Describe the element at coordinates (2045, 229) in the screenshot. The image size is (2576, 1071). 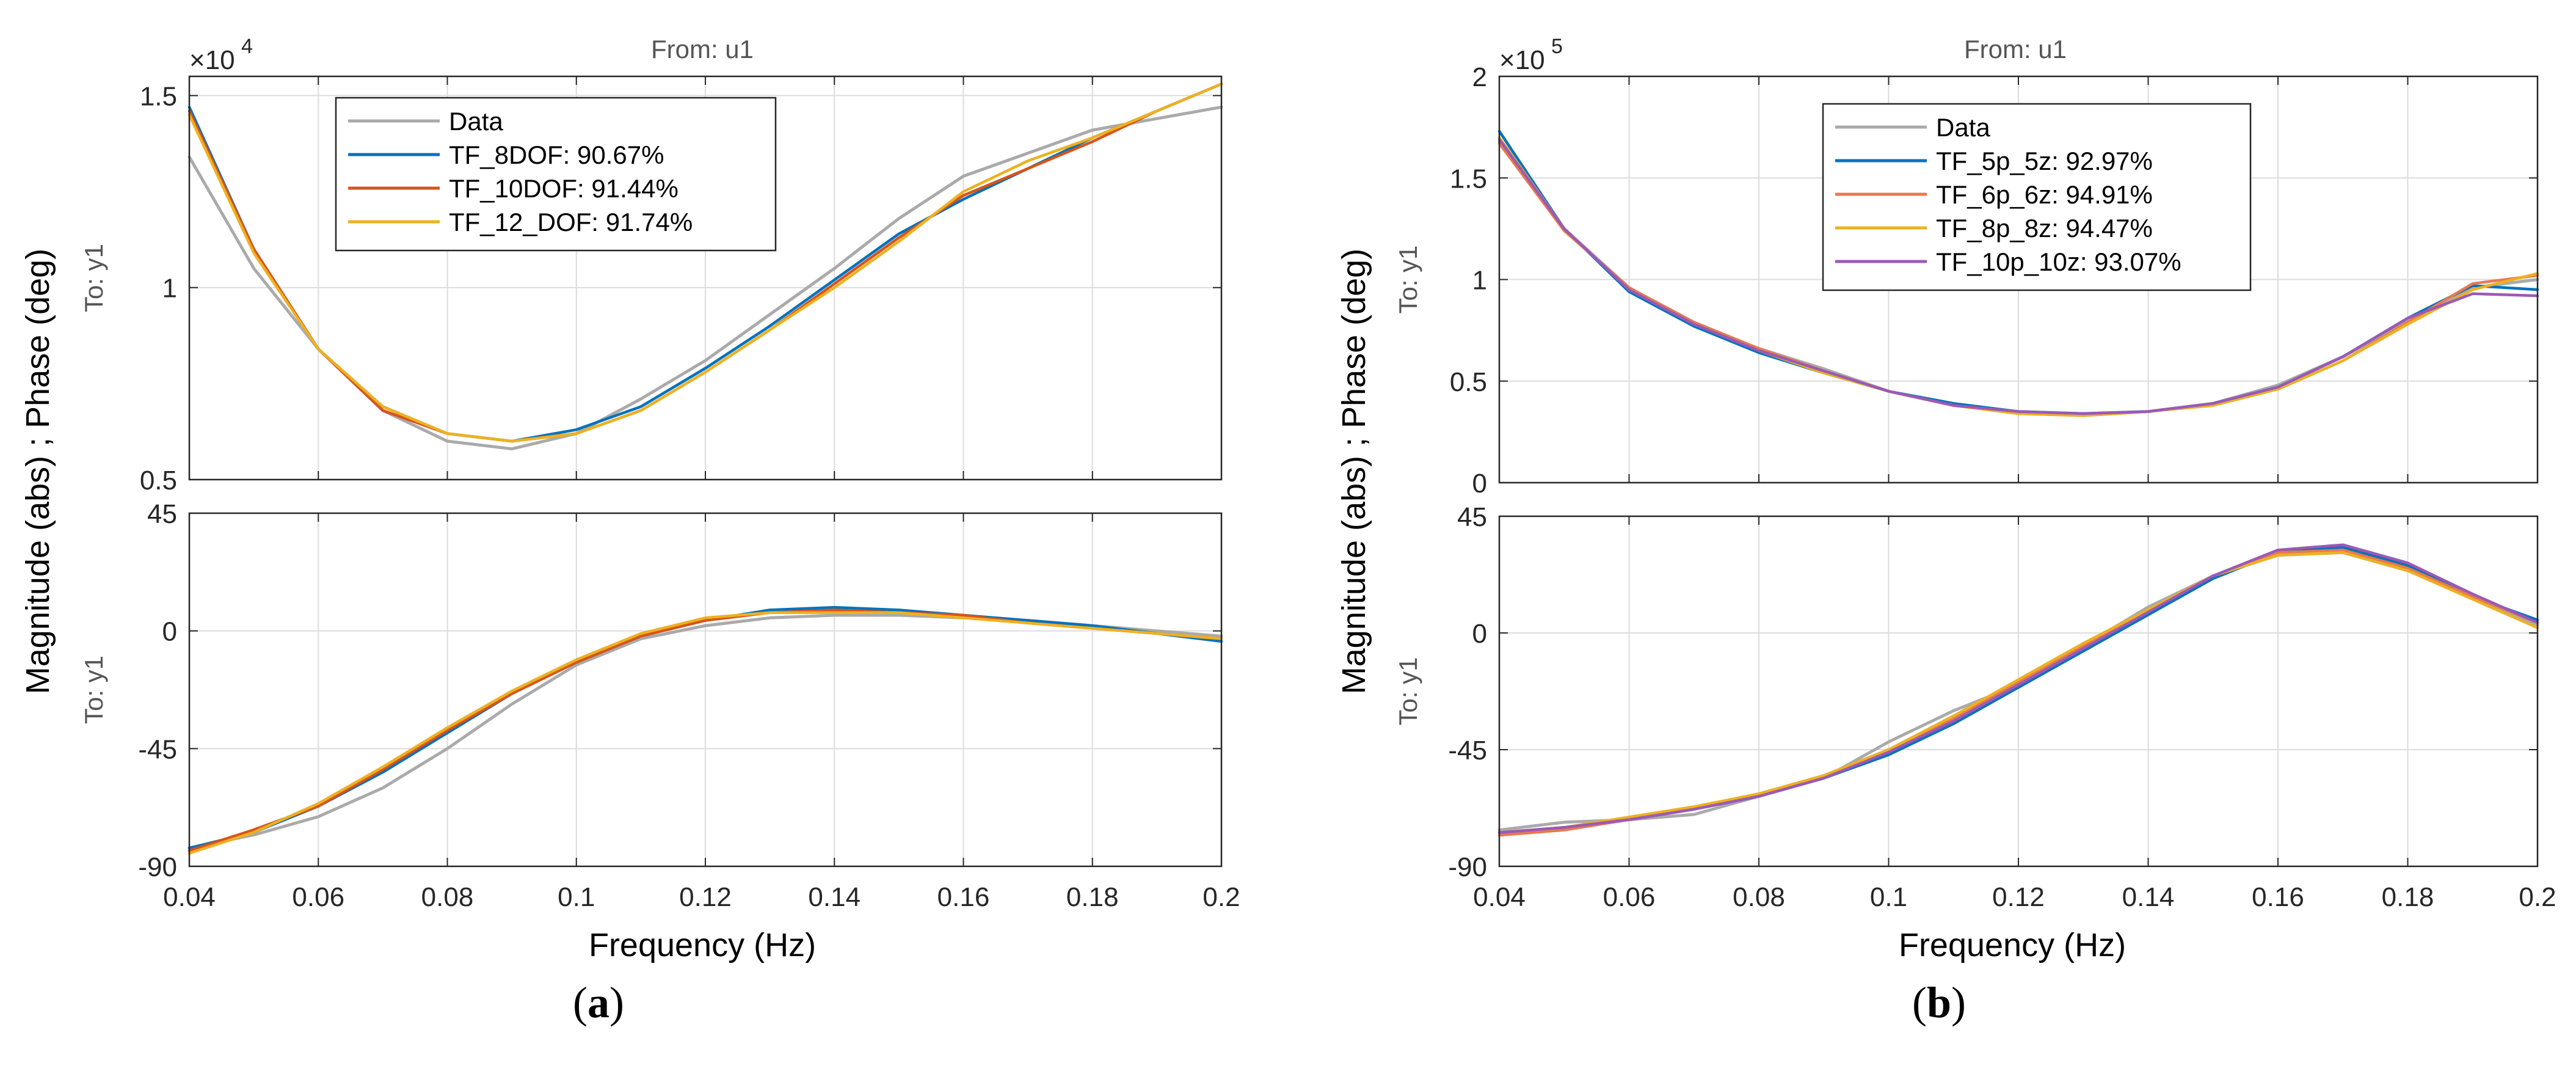
I see `chart-b-legend-entry-3: TF_8p_8z: 94.47%` at that location.